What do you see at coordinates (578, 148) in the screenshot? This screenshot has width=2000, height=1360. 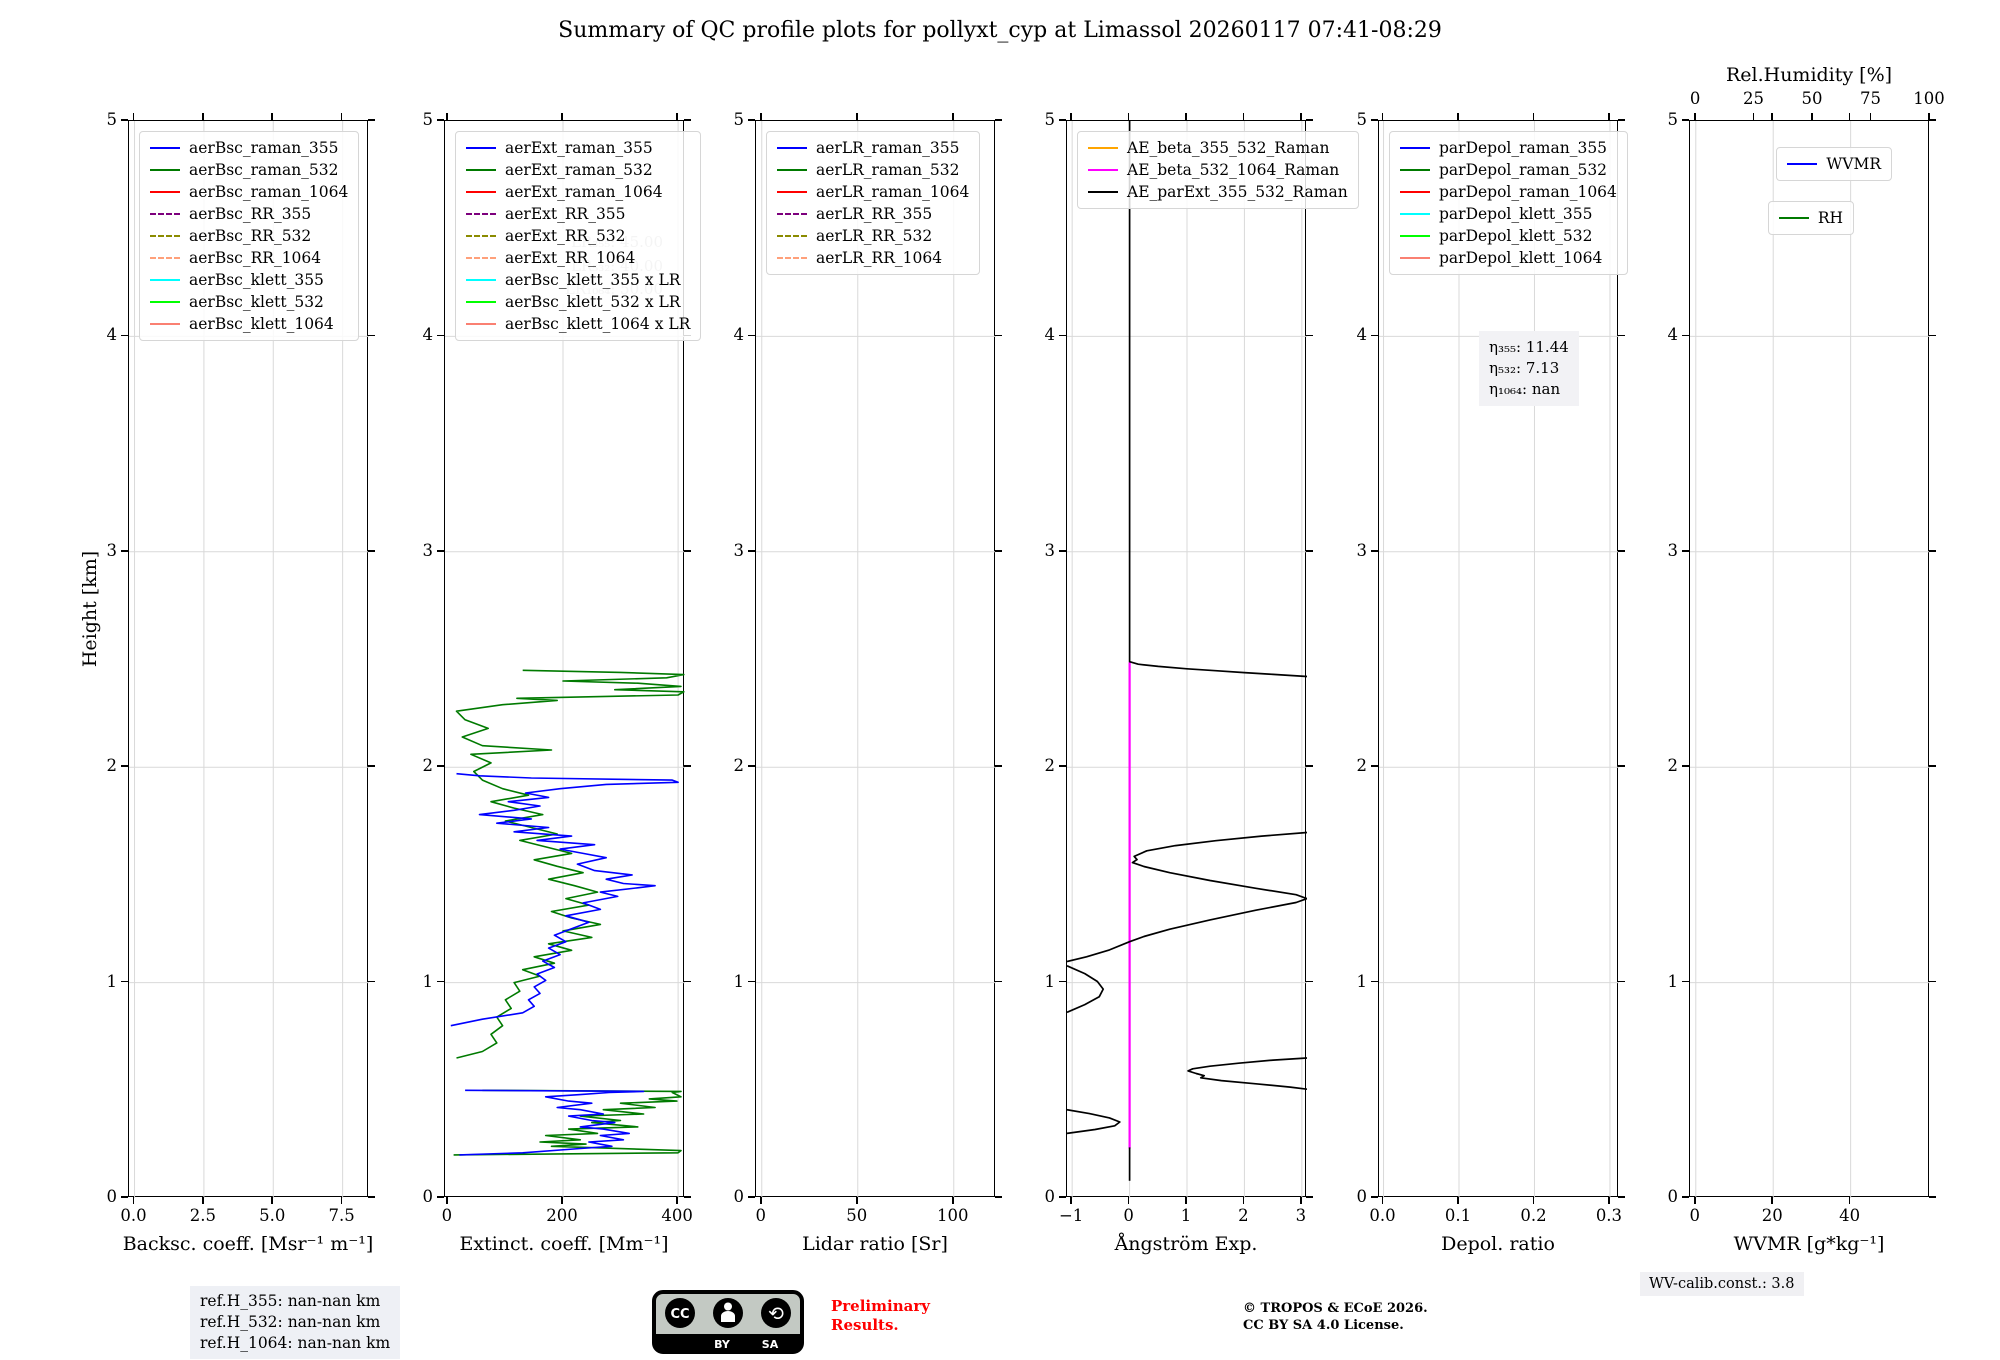 I see `legend-item: aerExt_raman_355` at bounding box center [578, 148].